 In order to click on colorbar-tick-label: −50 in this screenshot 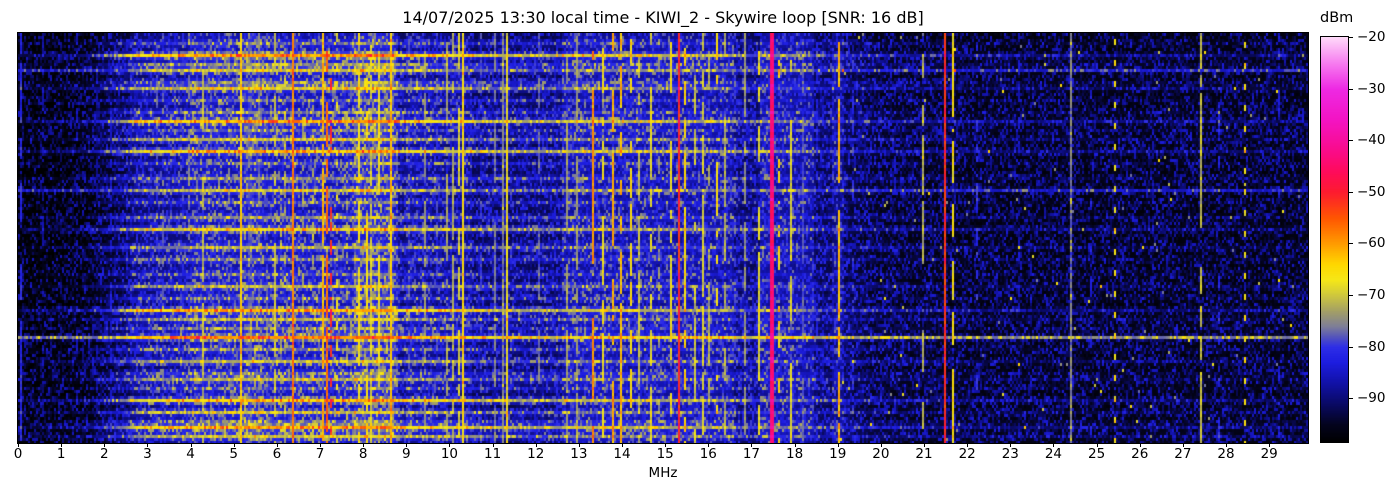, I will do `click(1371, 191)`.